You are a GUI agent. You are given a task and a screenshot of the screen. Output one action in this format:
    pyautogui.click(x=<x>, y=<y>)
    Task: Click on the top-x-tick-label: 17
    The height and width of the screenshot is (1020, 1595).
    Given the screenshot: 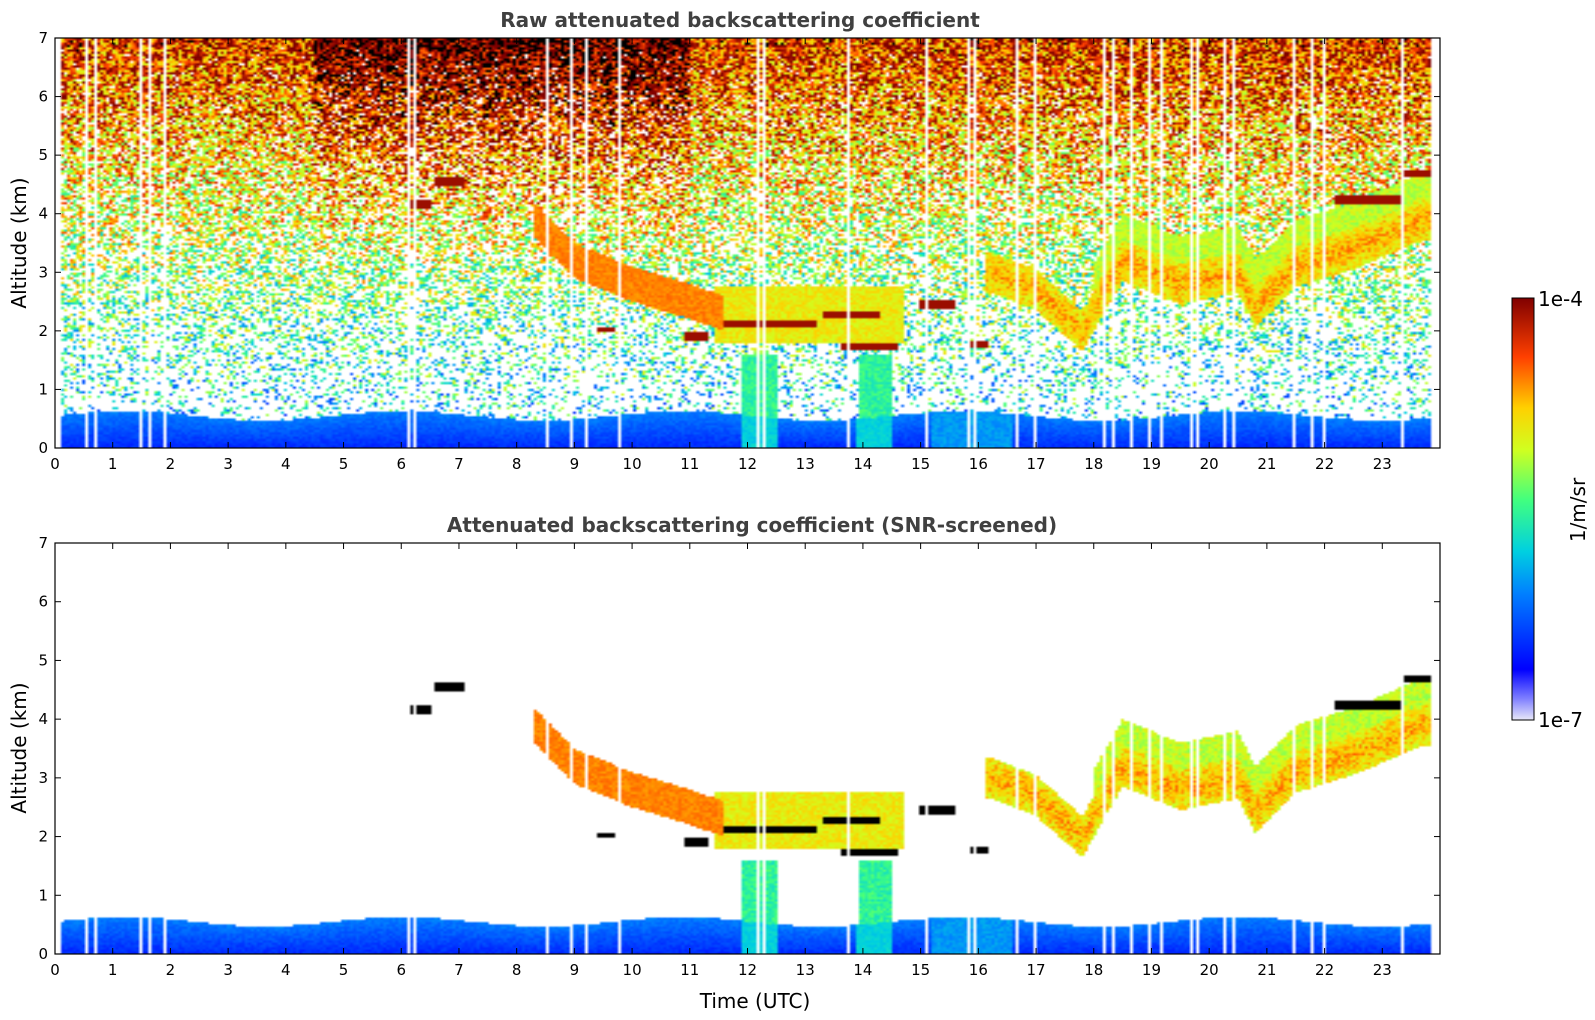 What is the action you would take?
    pyautogui.click(x=1035, y=464)
    